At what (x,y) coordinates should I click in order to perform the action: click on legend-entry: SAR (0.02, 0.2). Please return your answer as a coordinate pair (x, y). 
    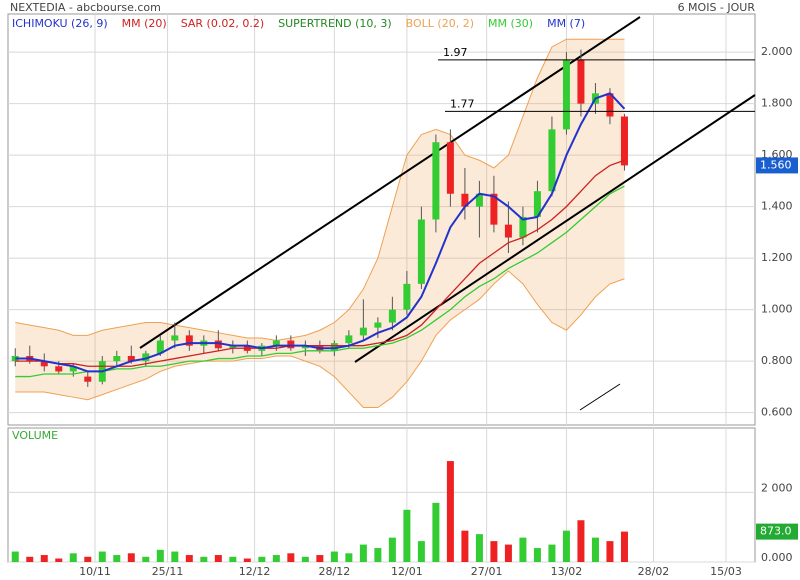
    Looking at the image, I should click on (222, 23).